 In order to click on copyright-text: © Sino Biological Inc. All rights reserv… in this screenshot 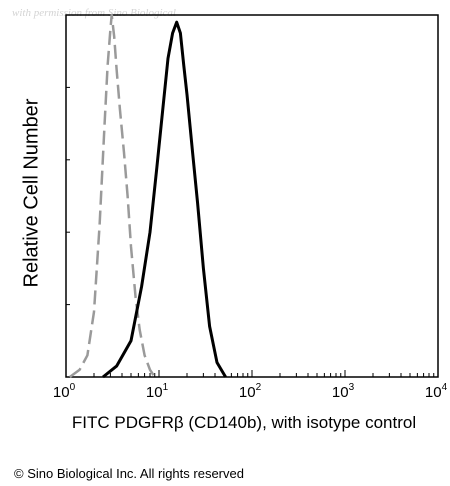, I will do `click(129, 473)`.